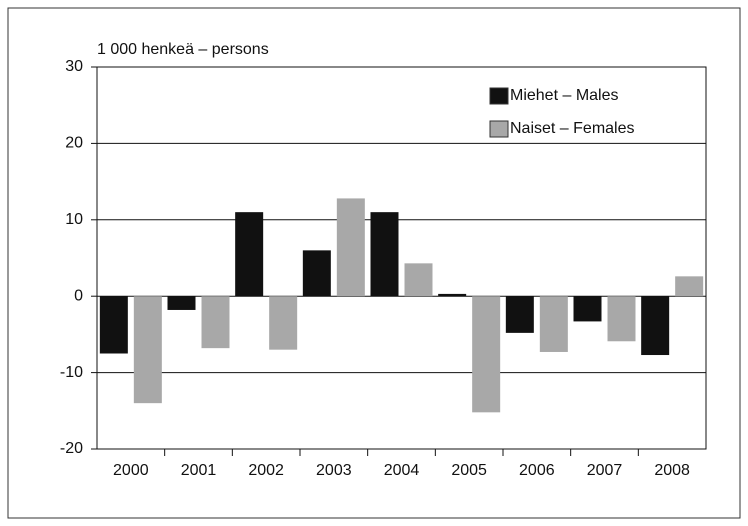 The height and width of the screenshot is (526, 748). Describe the element at coordinates (402, 470) in the screenshot. I see `x-tick-label: 2004` at that location.